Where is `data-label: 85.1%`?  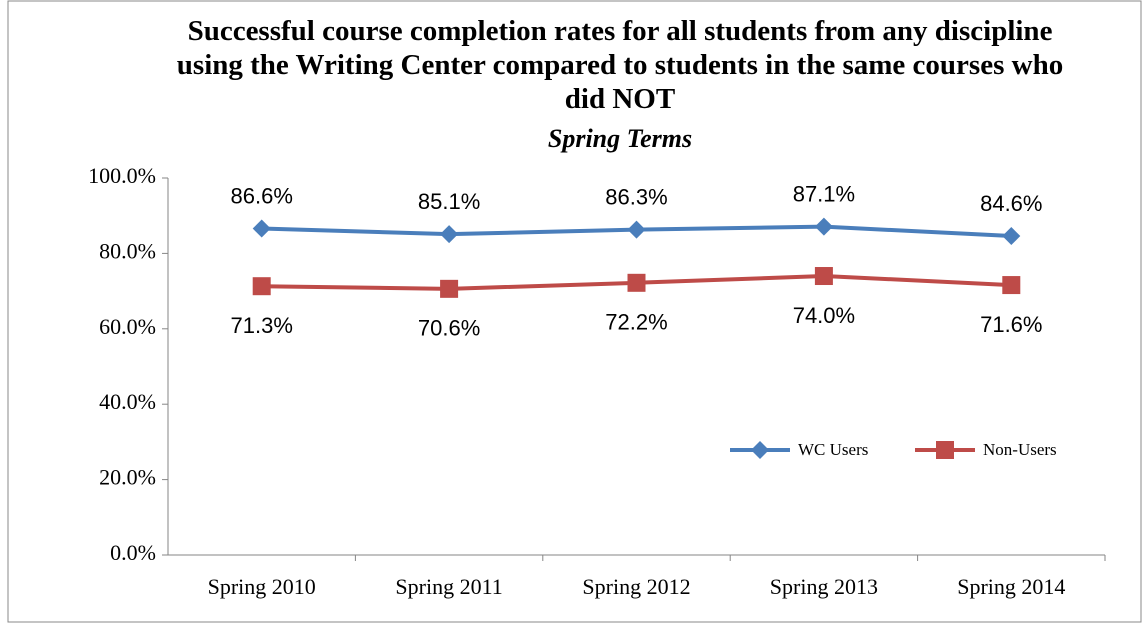
data-label: 85.1% is located at coordinates (449, 201).